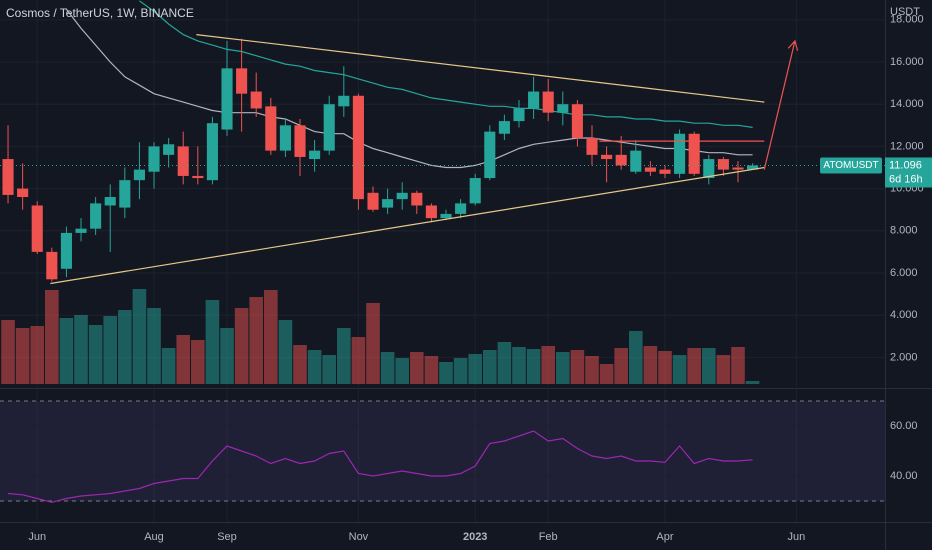  What do you see at coordinates (380, 466) in the screenshot?
I see `rsi-line` at bounding box center [380, 466].